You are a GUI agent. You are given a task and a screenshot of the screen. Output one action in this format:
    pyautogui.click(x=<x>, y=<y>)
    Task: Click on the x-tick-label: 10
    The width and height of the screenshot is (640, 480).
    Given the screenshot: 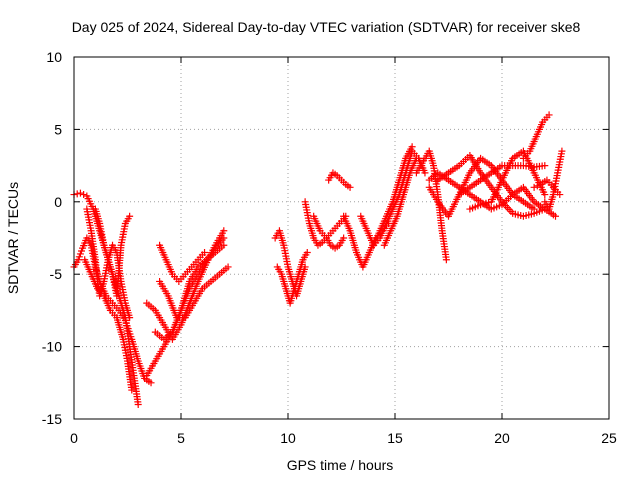 What is the action you would take?
    pyautogui.click(x=288, y=438)
    